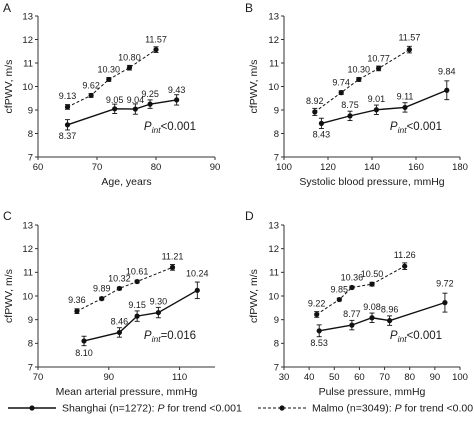 This screenshot has height=427, width=474. Describe the element at coordinates (170, 337) in the screenshot. I see `p-int-label: Pint=0.016` at that location.